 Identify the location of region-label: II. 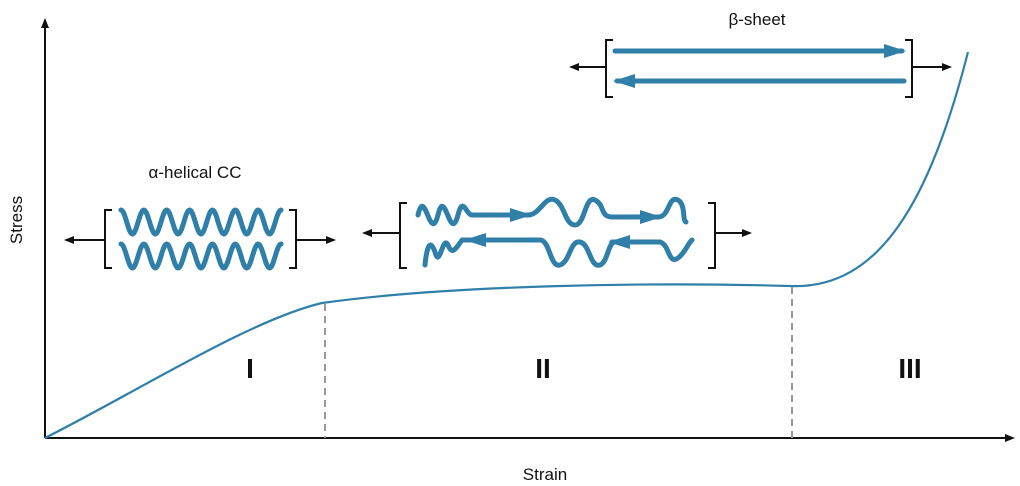
(543, 368).